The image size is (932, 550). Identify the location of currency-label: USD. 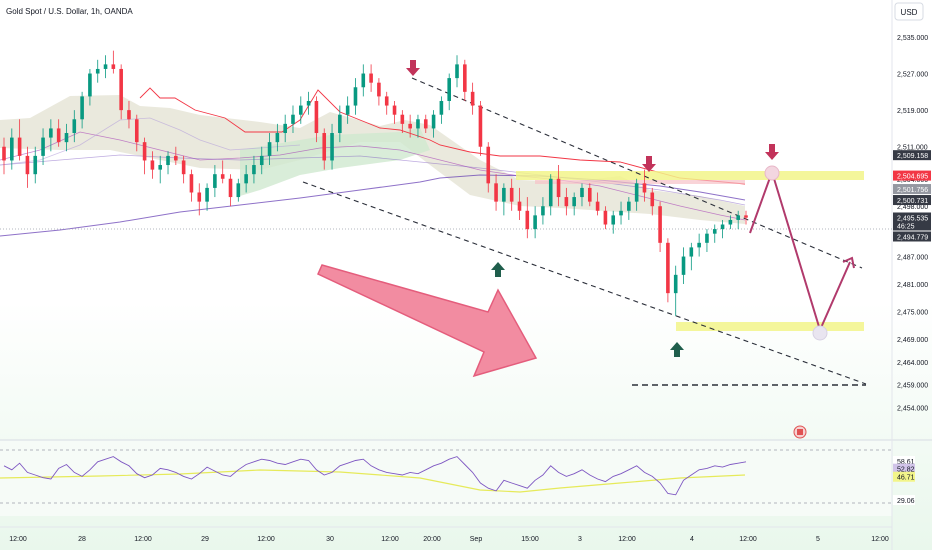
(909, 12).